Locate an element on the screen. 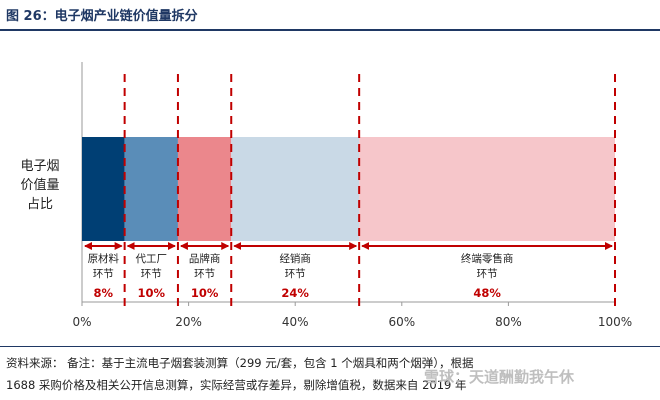  segment-label-3: 品牌商 is located at coordinates (205, 258).